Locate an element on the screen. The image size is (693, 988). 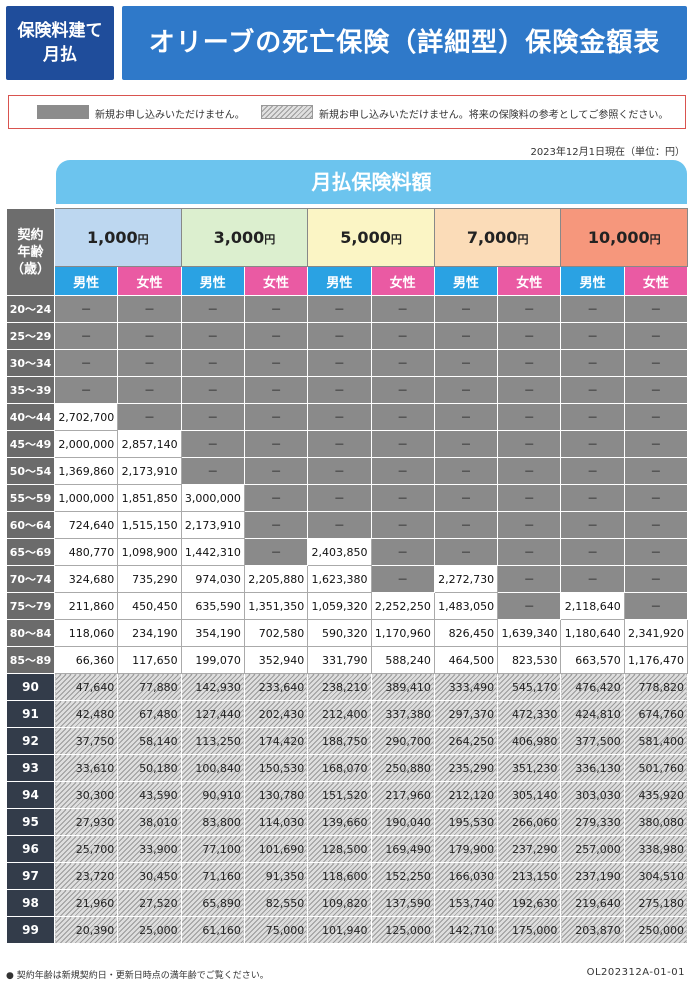
value-cell: 389,410 is located at coordinates (402, 687).